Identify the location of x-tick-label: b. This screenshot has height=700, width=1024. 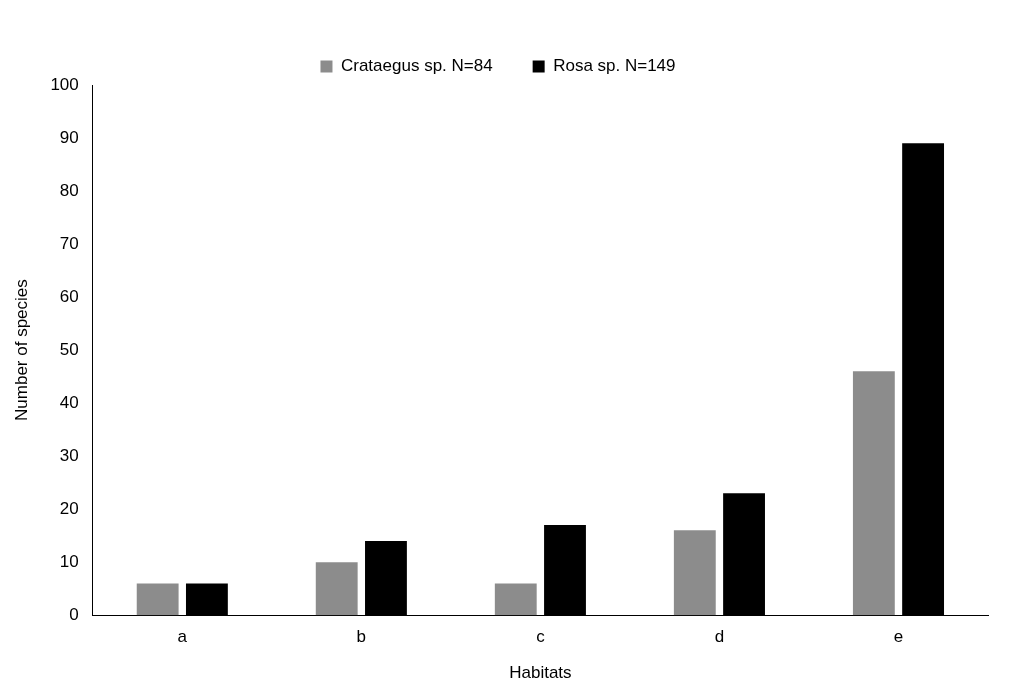
(361, 637).